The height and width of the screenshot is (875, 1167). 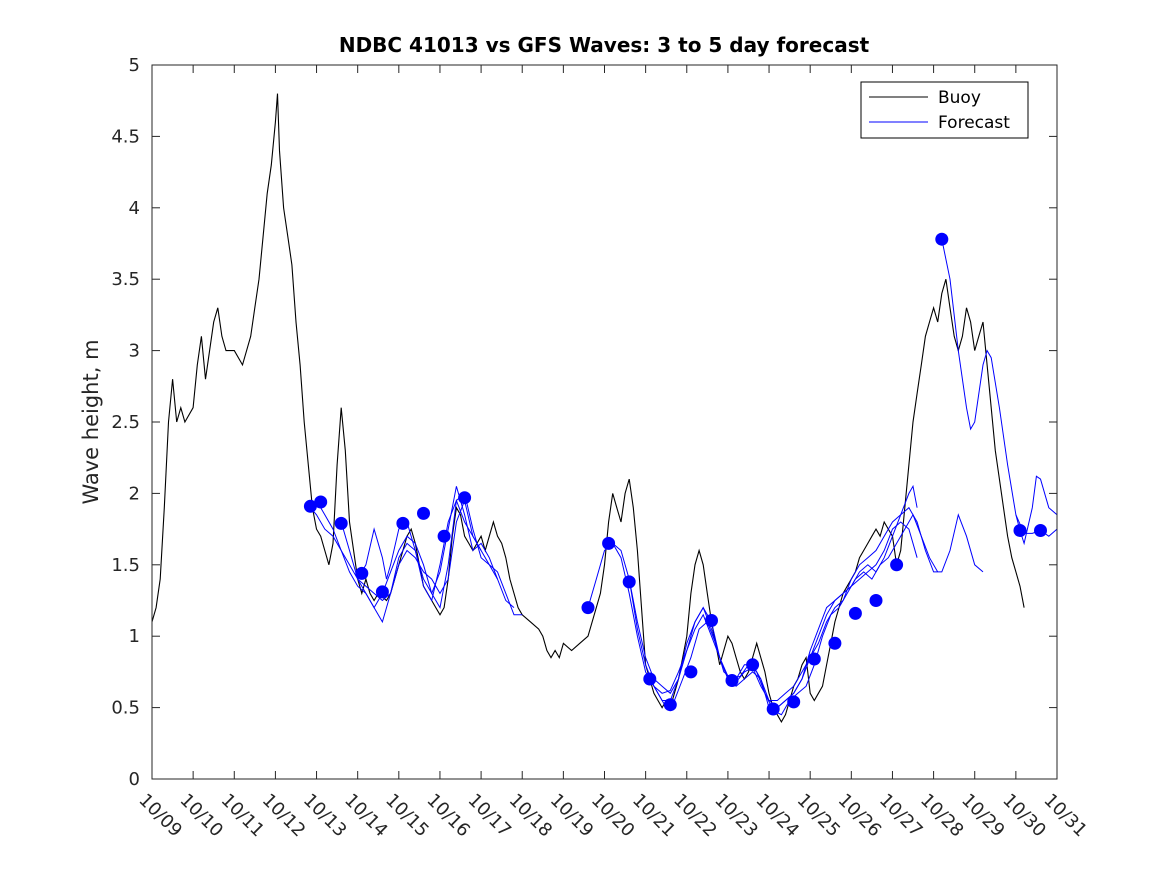 What do you see at coordinates (134, 779) in the screenshot?
I see `y-tick-label: 0` at bounding box center [134, 779].